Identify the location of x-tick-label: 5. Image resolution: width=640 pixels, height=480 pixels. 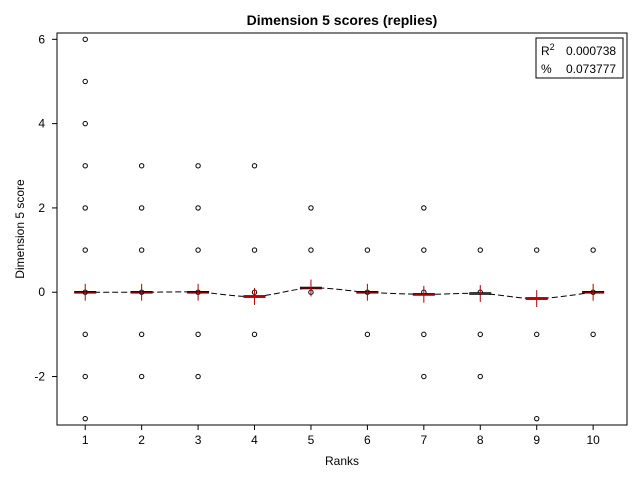
(311, 440).